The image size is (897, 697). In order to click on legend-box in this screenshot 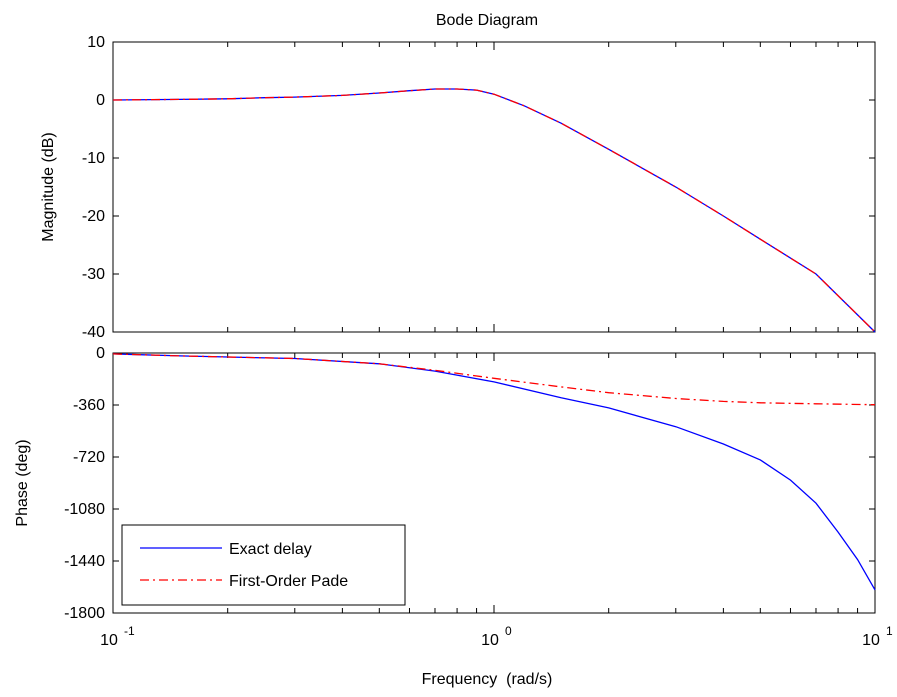, I will do `click(263, 565)`.